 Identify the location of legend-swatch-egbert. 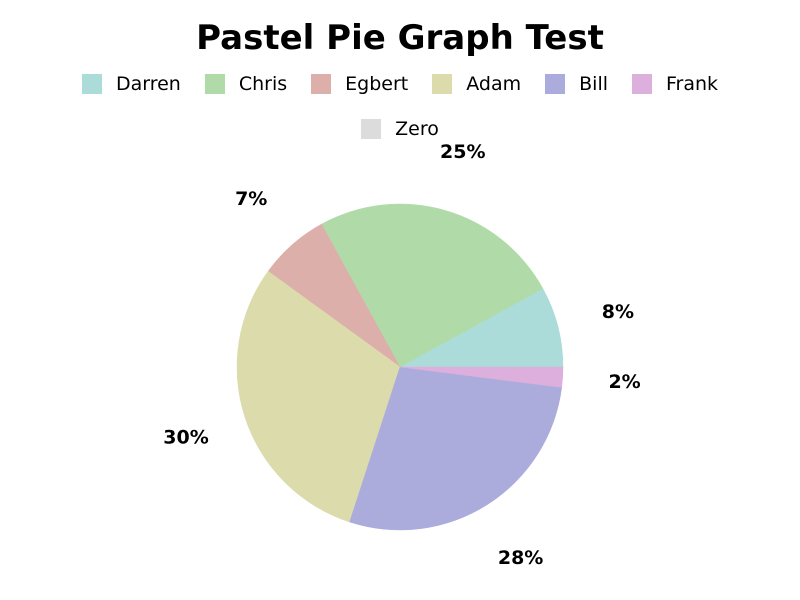
(321, 84).